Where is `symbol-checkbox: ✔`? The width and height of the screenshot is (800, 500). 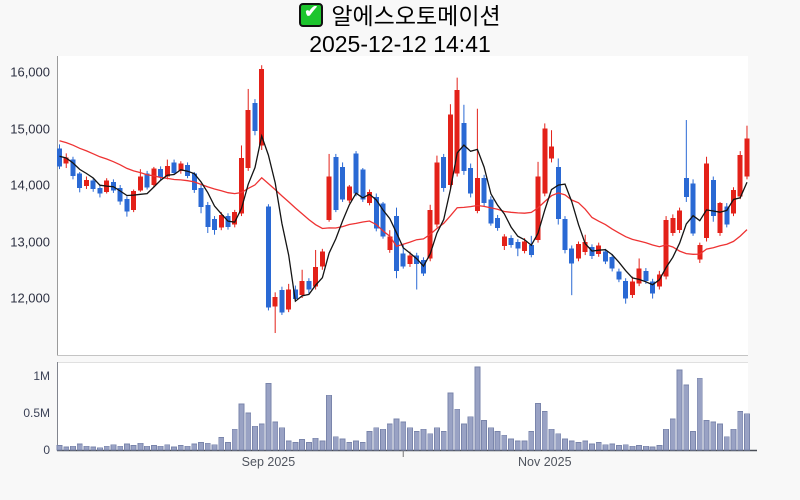
symbol-checkbox: ✔ is located at coordinates (311, 14).